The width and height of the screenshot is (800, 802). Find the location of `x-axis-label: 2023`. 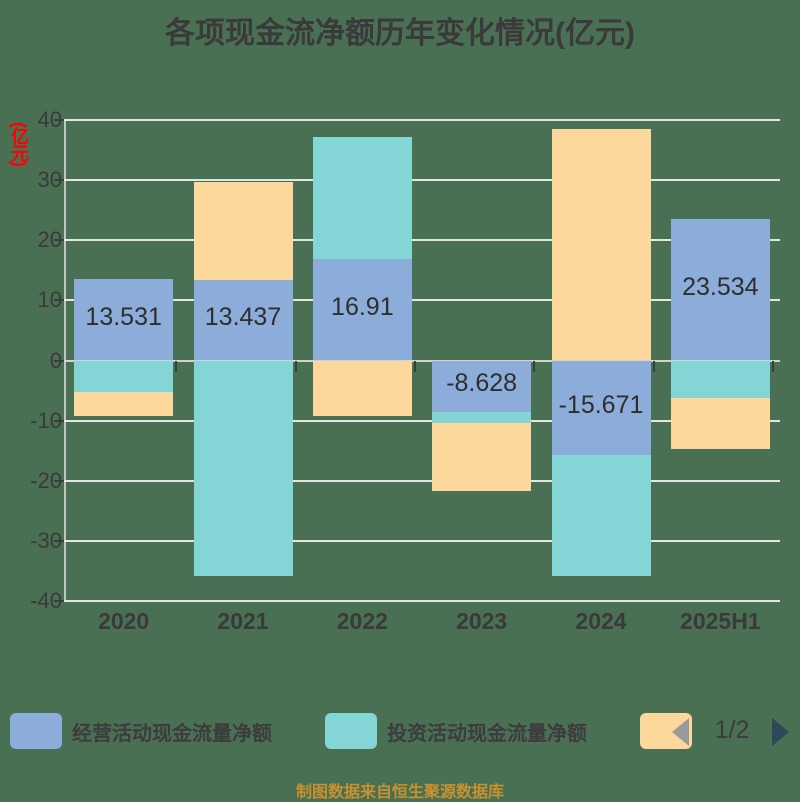

x-axis-label: 2023 is located at coordinates (482, 621).